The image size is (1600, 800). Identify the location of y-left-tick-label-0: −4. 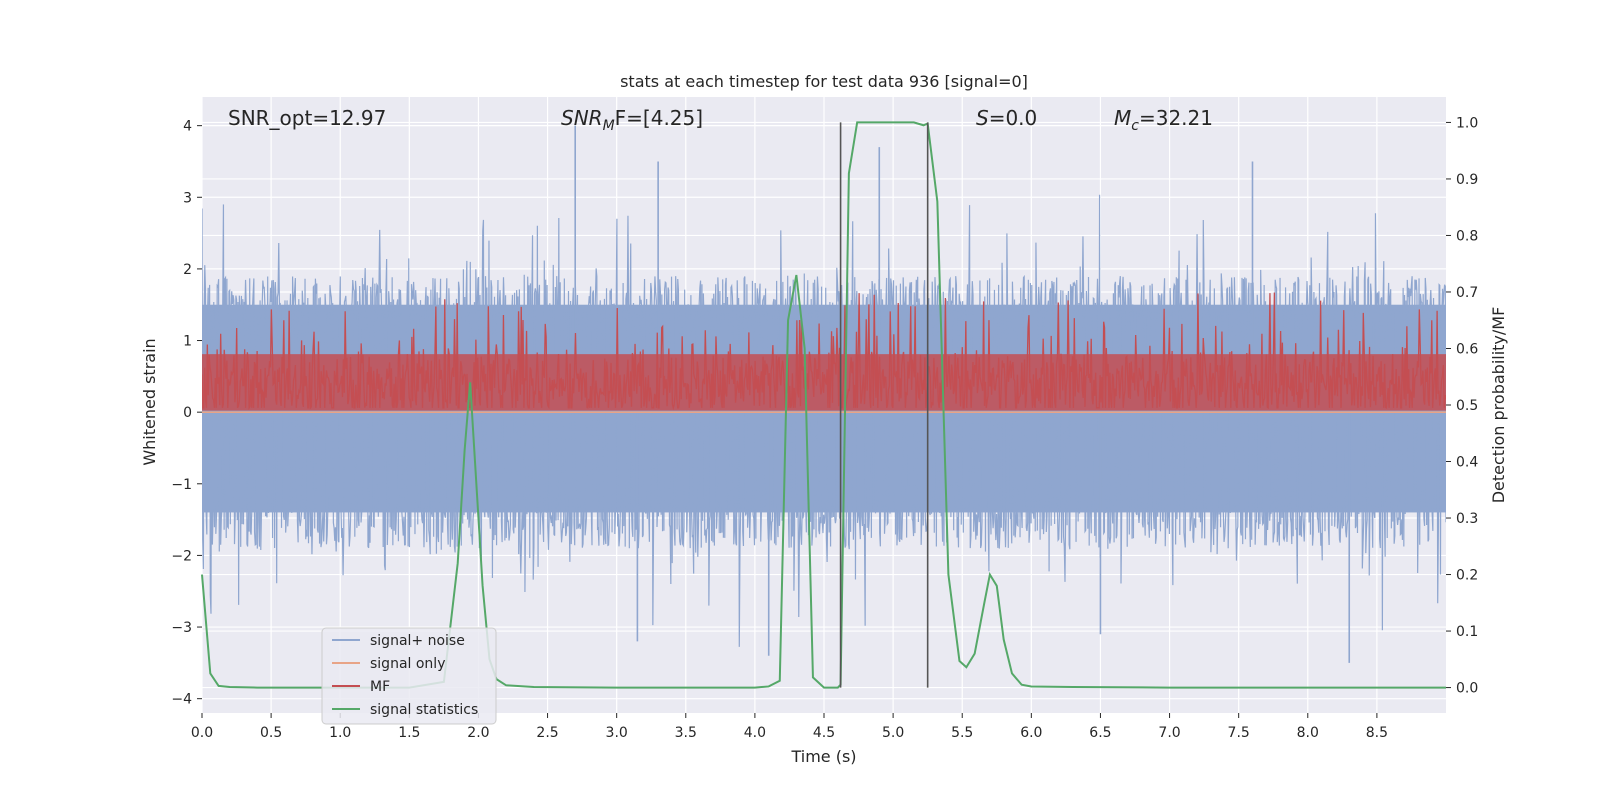
(181, 700).